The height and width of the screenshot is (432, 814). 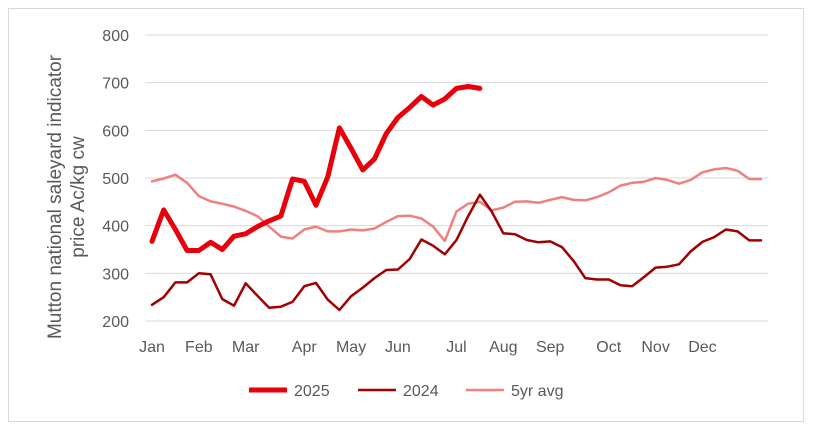 I want to click on y-tick-label: 300, so click(x=115, y=274).